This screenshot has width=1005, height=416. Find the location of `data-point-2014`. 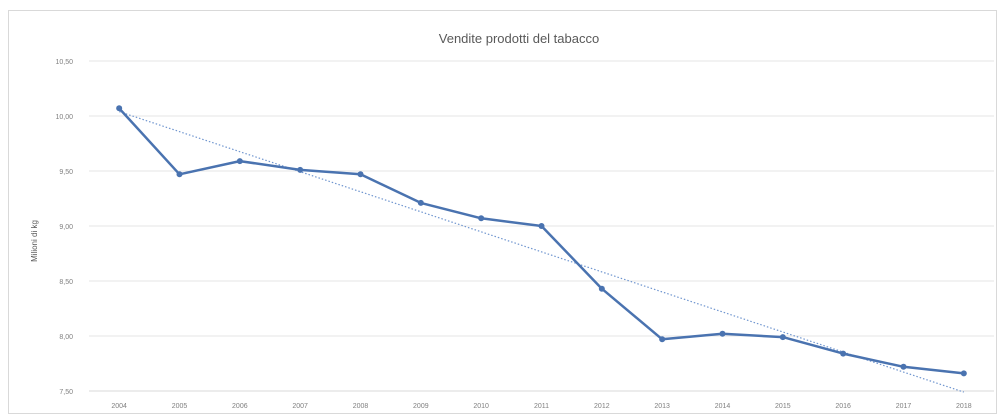

data-point-2014 is located at coordinates (722, 333).